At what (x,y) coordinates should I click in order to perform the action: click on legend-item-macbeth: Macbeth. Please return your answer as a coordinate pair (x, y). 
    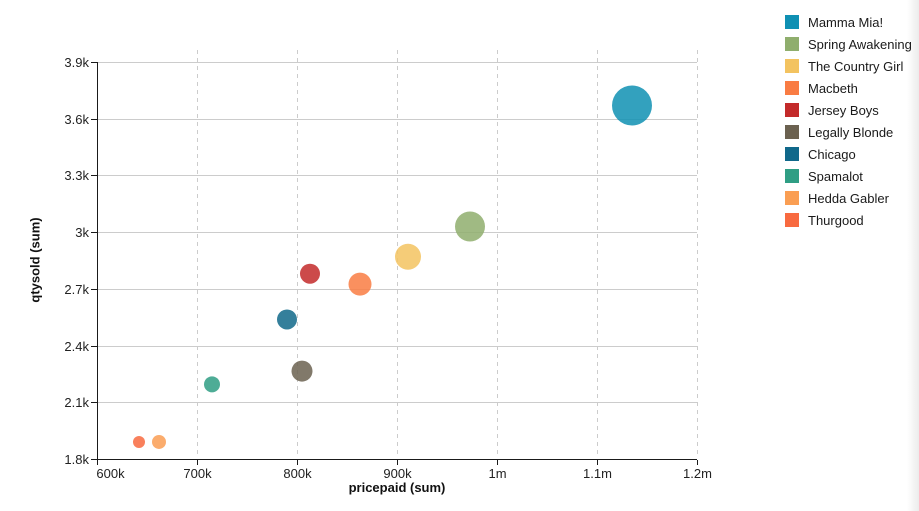
    Looking at the image, I should click on (850, 88).